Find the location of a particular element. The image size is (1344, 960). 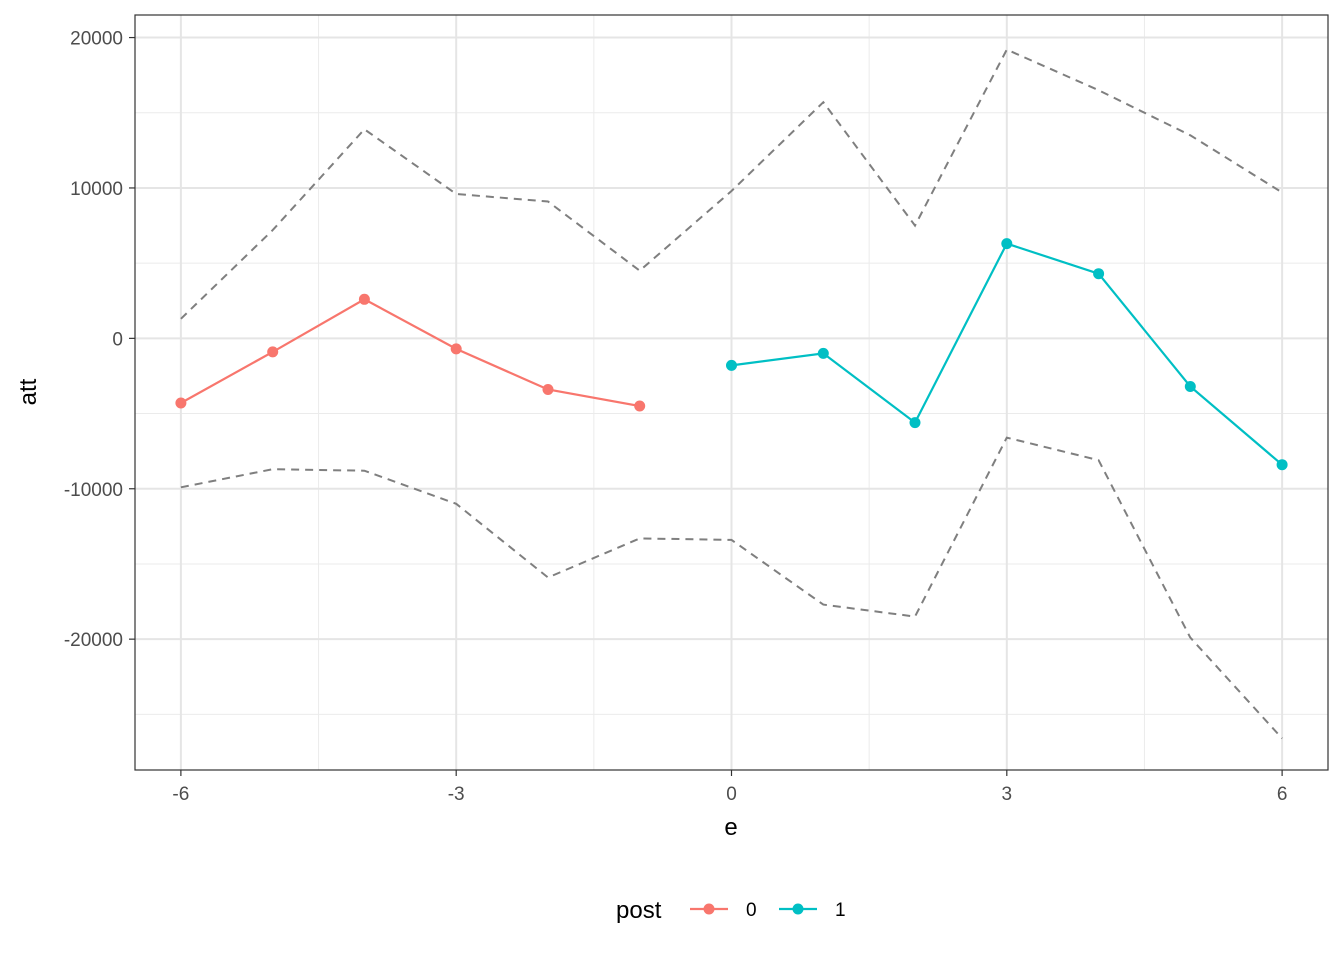

y-tick-label: 20000 is located at coordinates (96, 39).